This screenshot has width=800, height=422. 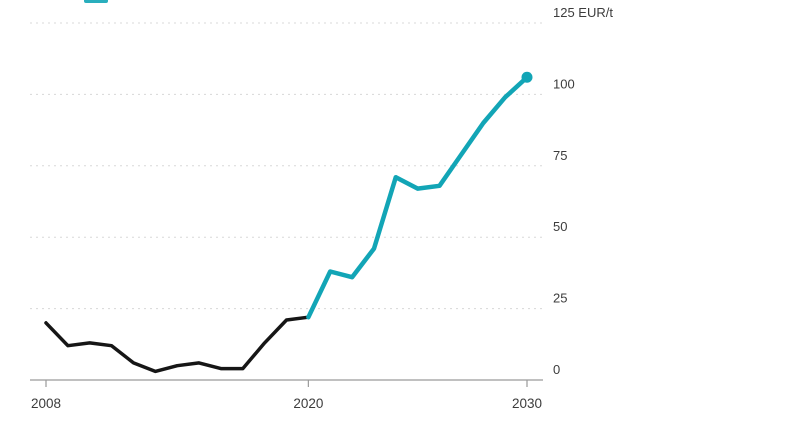 What do you see at coordinates (527, 77) in the screenshot?
I see `forecast-end-marker` at bounding box center [527, 77].